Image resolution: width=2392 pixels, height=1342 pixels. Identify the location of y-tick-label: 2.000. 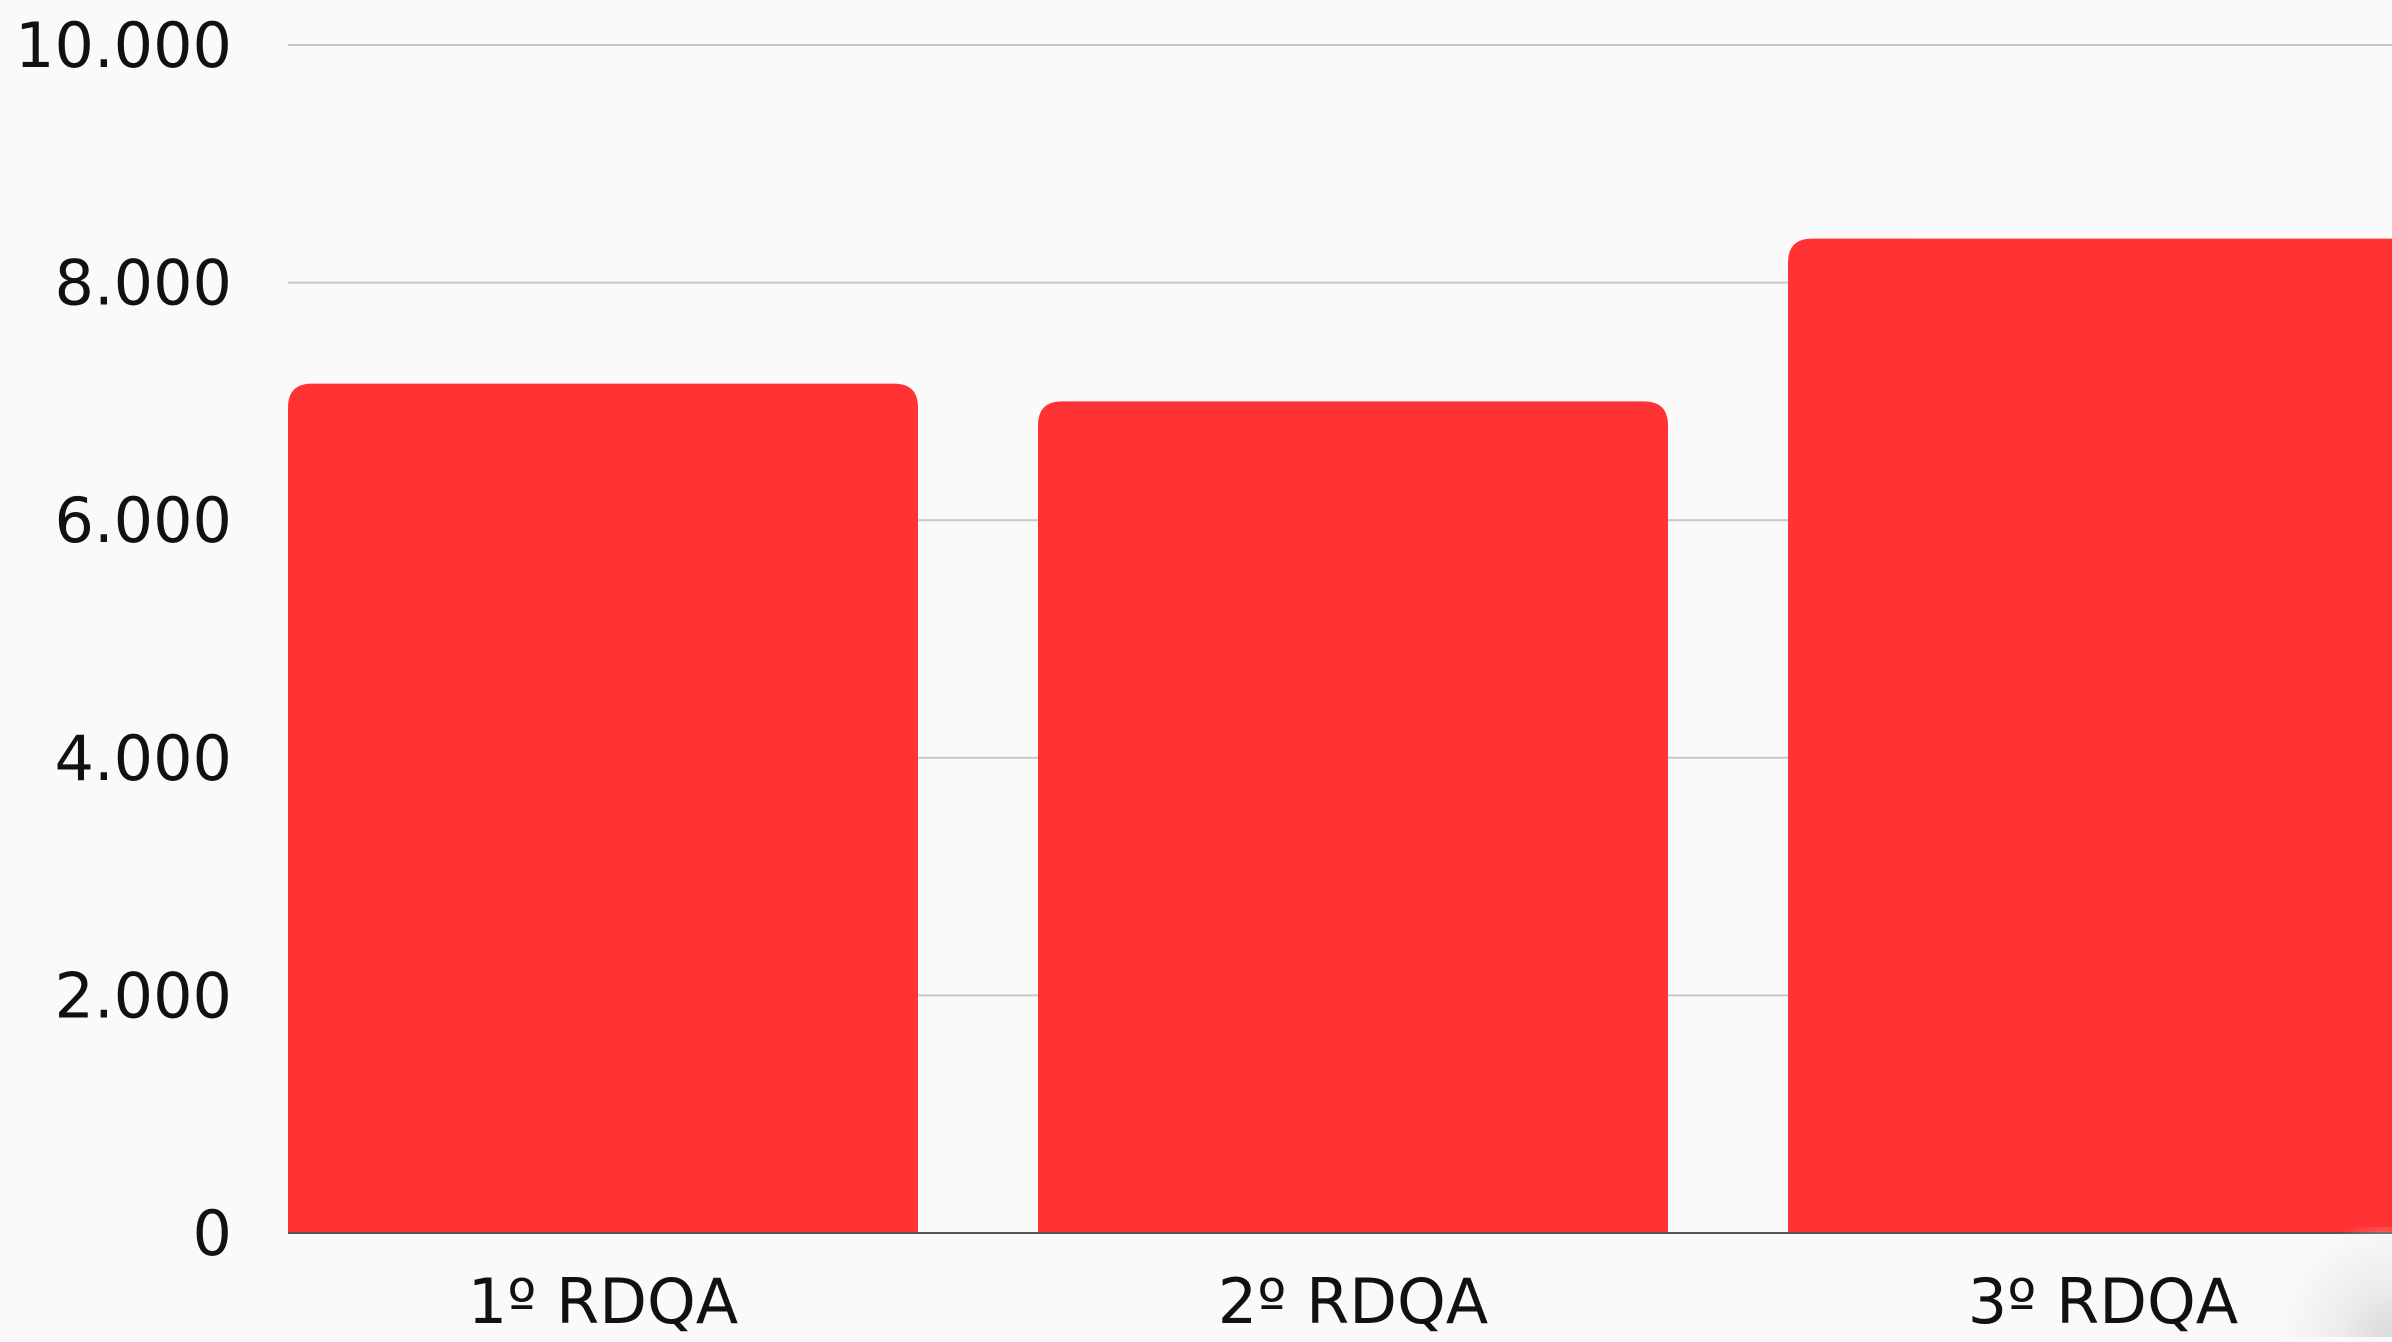
(144, 995).